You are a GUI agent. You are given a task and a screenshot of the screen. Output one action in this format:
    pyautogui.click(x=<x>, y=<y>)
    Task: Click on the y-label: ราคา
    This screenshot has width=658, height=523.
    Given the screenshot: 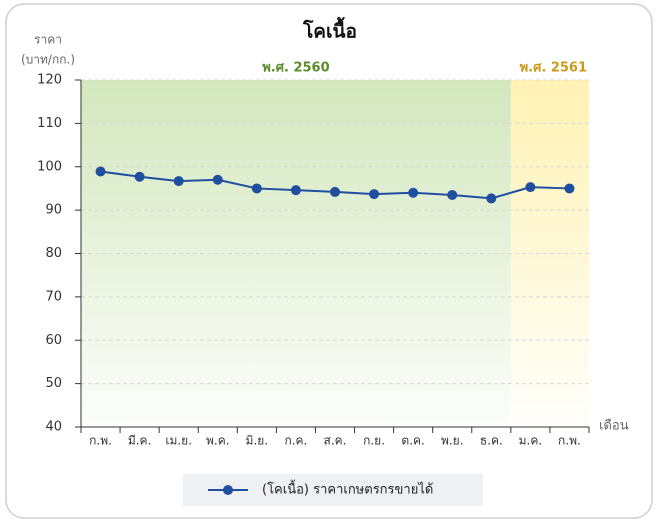 What is the action you would take?
    pyautogui.click(x=48, y=40)
    